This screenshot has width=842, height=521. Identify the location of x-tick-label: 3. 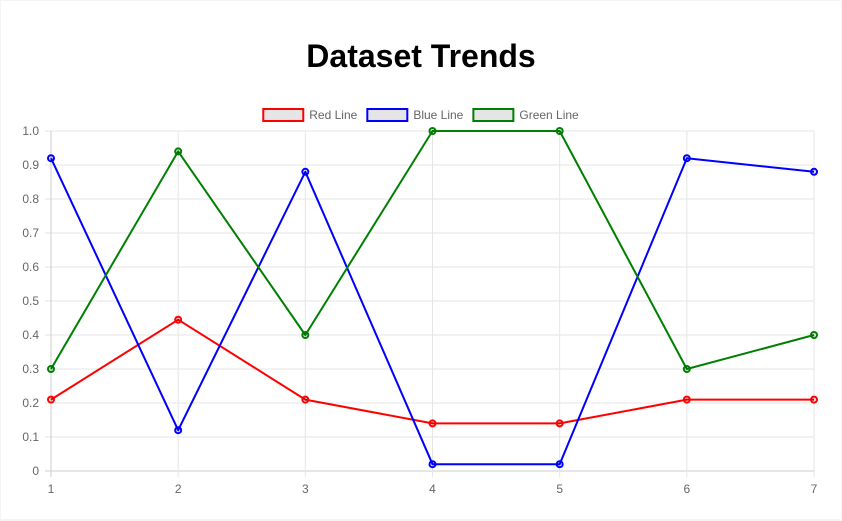
(305, 489).